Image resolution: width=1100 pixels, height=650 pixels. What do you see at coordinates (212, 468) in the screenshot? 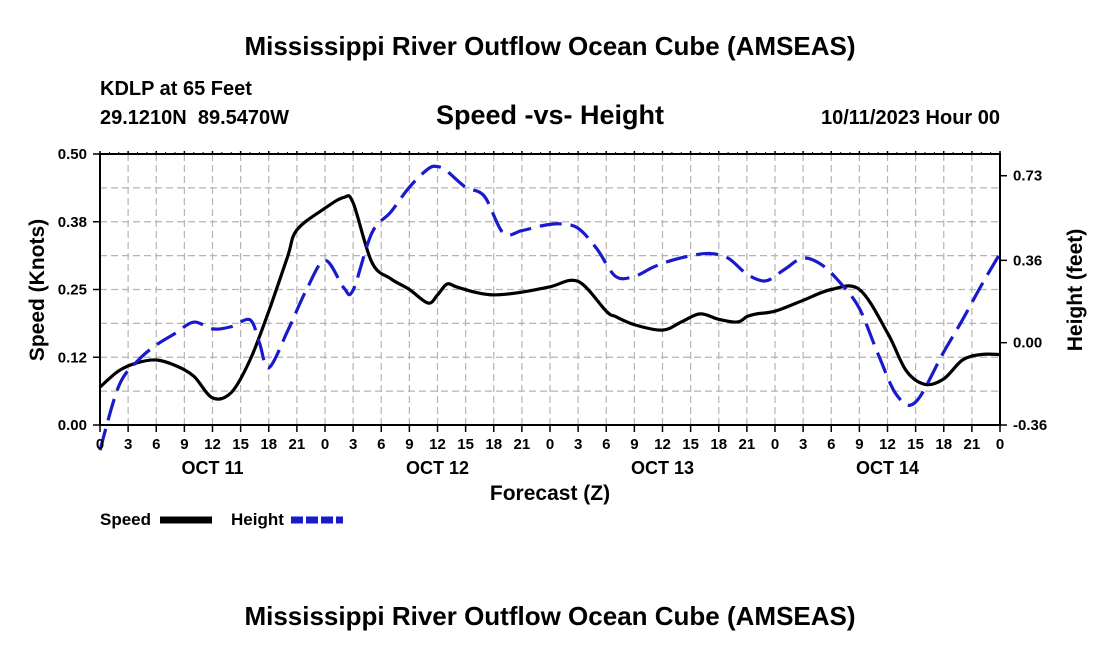
I see `x-day-label: OCT 11` at bounding box center [212, 468].